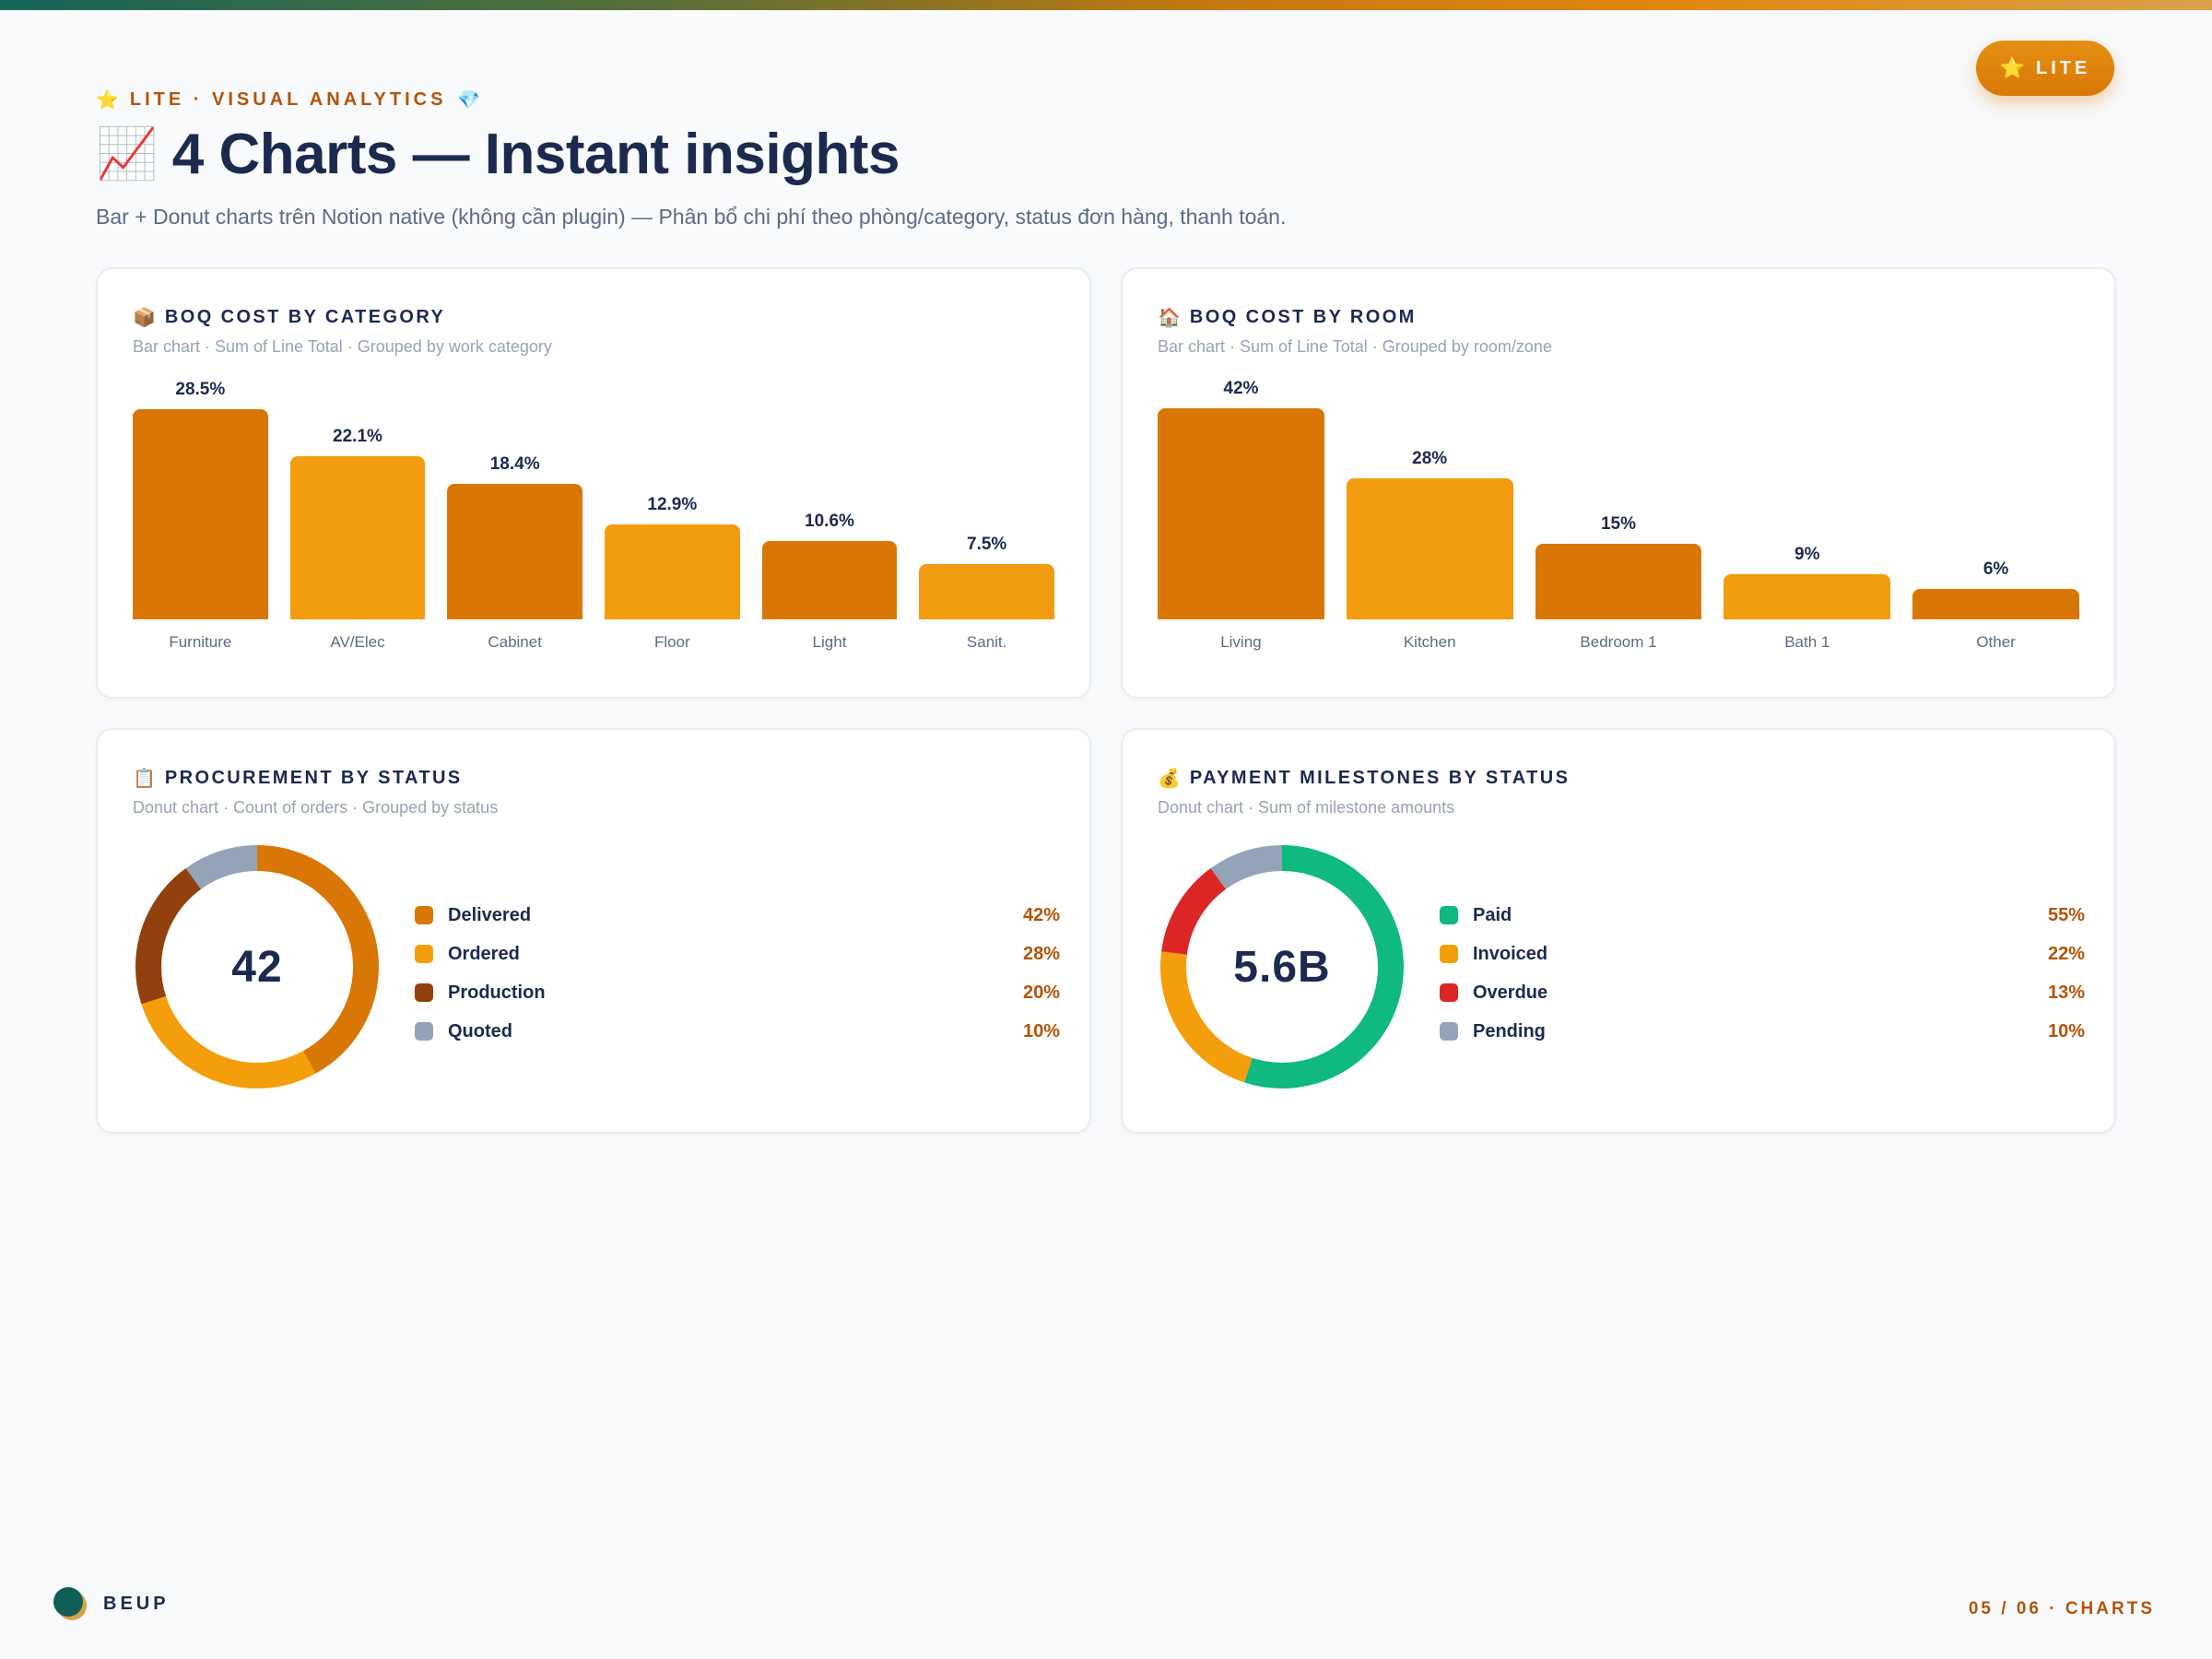  I want to click on bar-category-label: Other, so click(1996, 642).